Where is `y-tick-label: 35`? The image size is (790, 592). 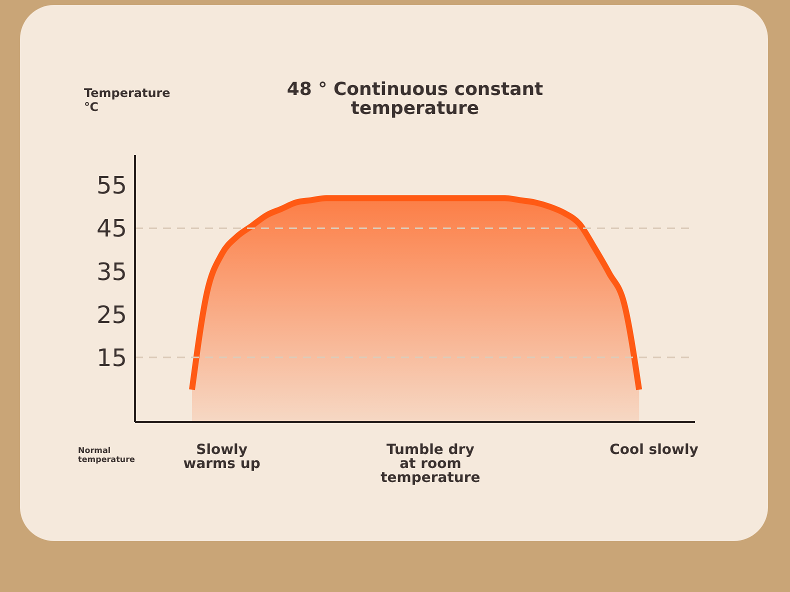
y-tick-label: 35 is located at coordinates (111, 272).